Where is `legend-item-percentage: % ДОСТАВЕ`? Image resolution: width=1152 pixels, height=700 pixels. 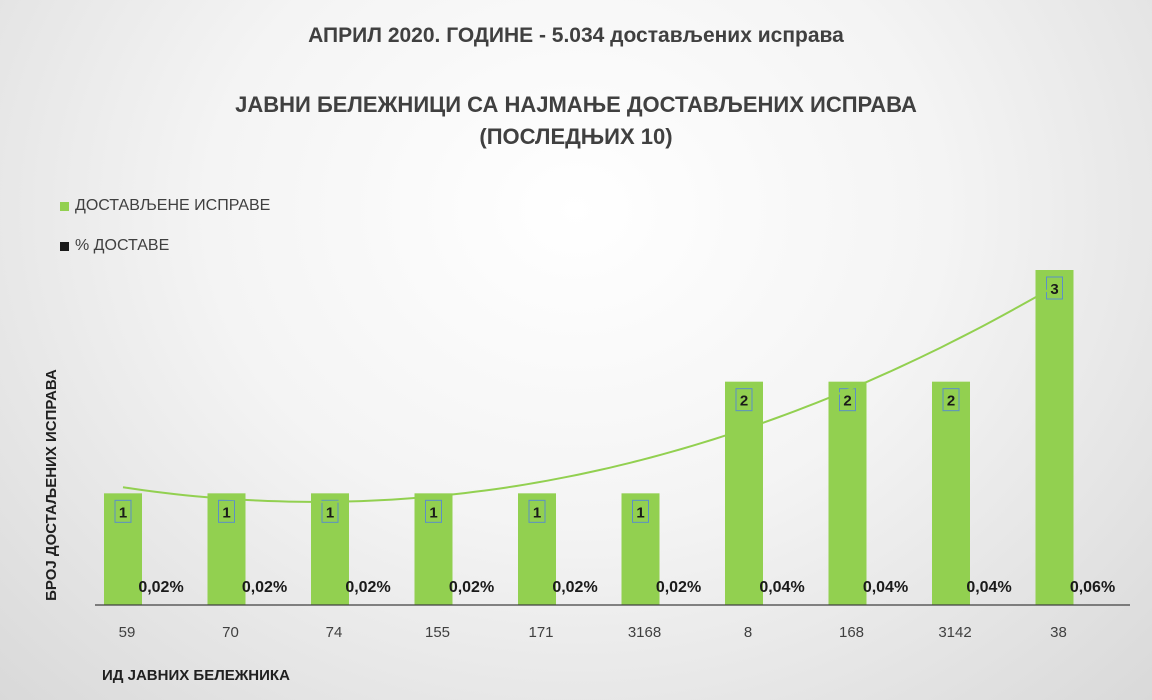
legend-item-percentage: % ДОСТАВЕ is located at coordinates (114, 246).